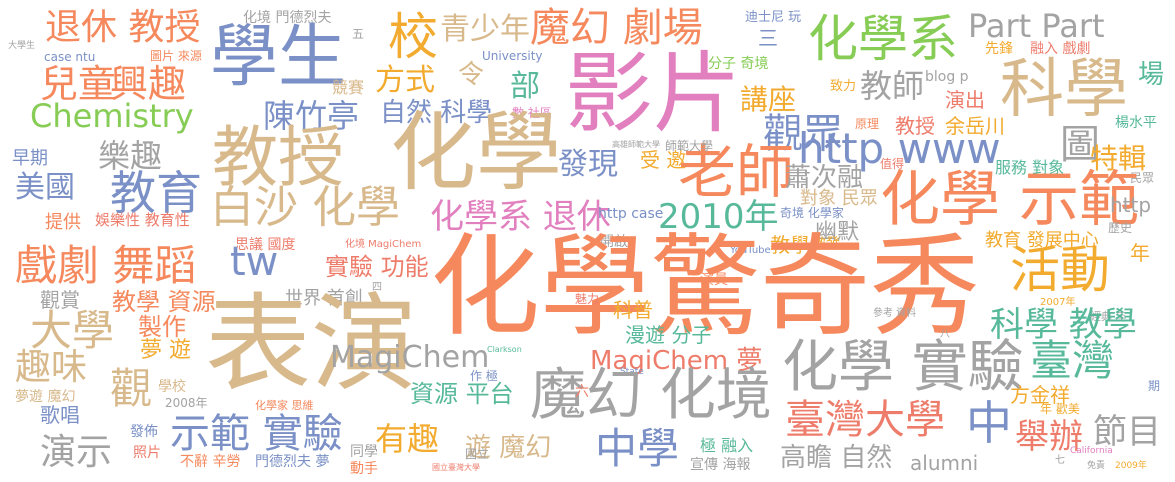 This screenshot has height=482, width=1175. Describe the element at coordinates (456, 467) in the screenshot. I see `word-cloud-term: 國立臺灣大學` at that location.